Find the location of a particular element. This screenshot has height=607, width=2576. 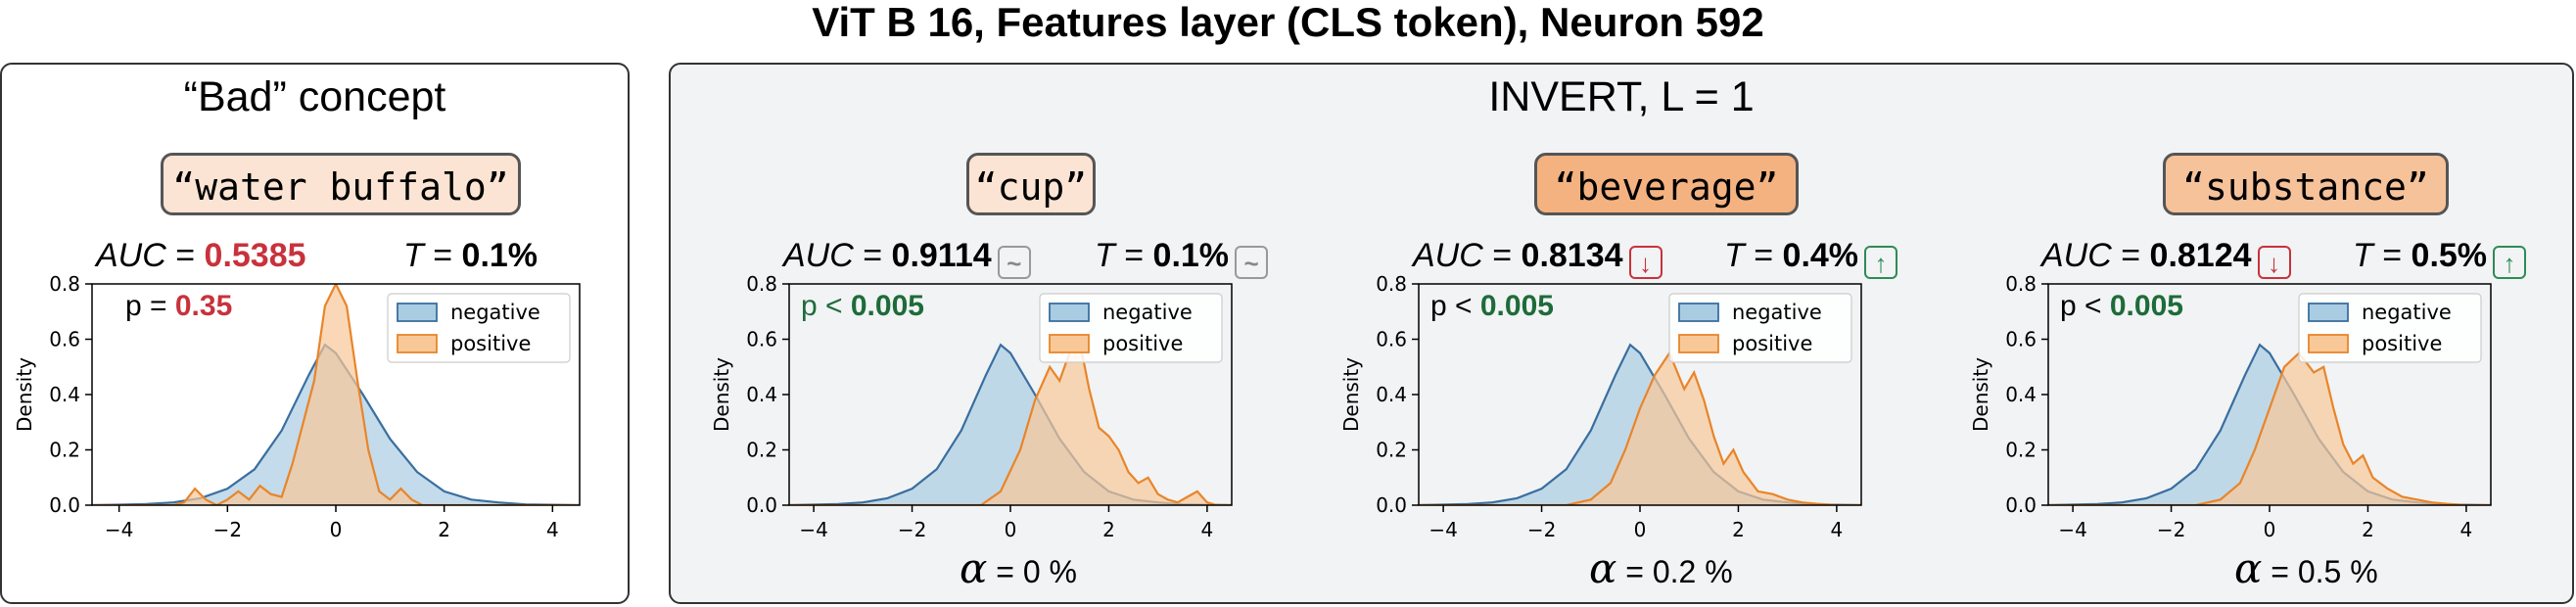

y-tick-label: 0.0 is located at coordinates (2021, 505).